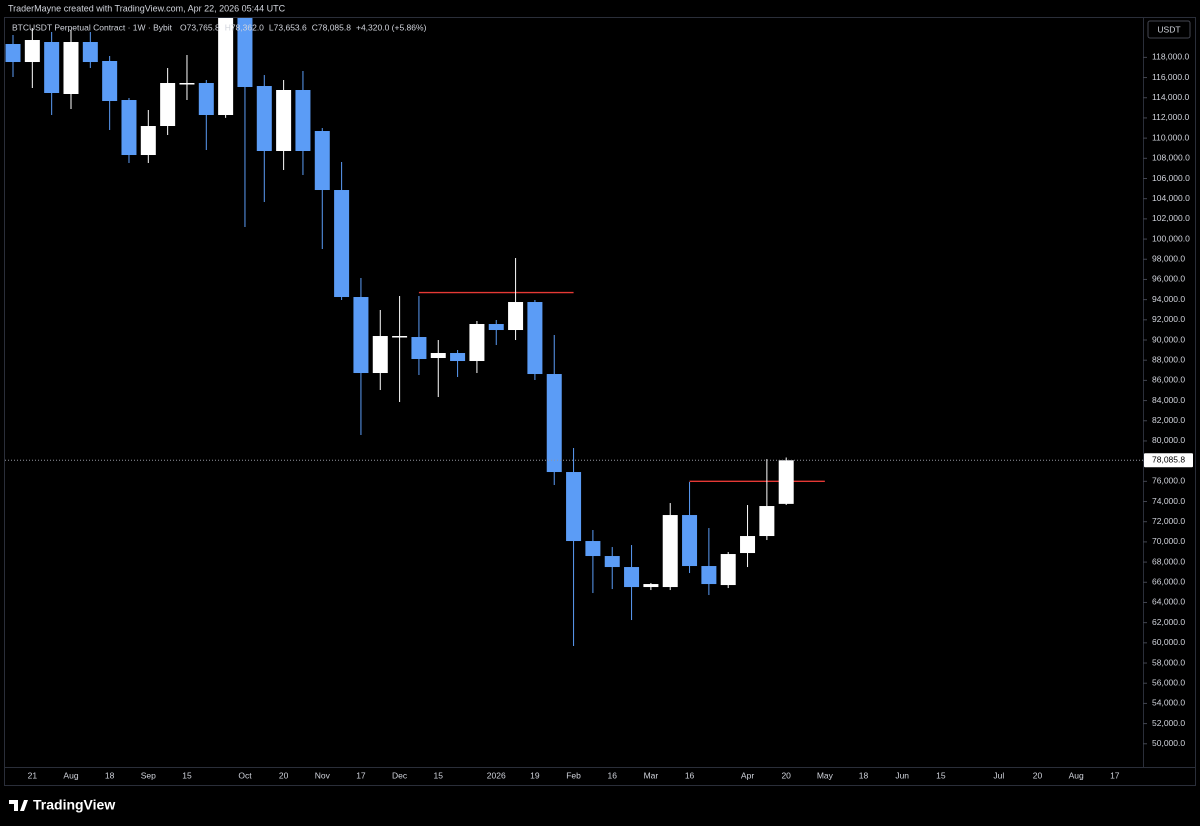 The width and height of the screenshot is (1200, 826). I want to click on y-tick-label: 114,000.0, so click(1170, 97).